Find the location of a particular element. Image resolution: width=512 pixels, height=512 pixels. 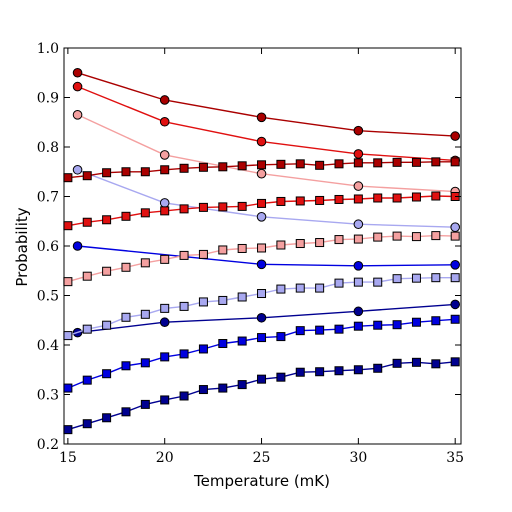

series-line is located at coordinates (266, 256).